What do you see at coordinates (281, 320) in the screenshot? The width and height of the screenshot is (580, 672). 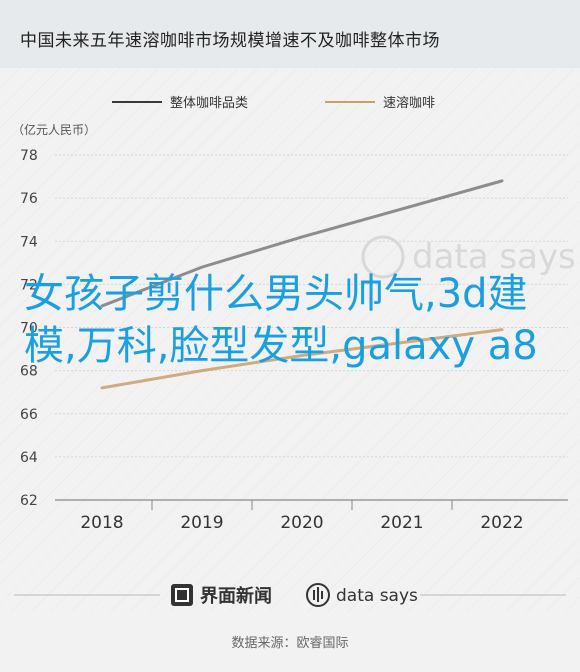 I see `overlay-text: 女孩子剪什么男头帅气,3d建模,万科,脸型发型,galaxy a8` at bounding box center [281, 320].